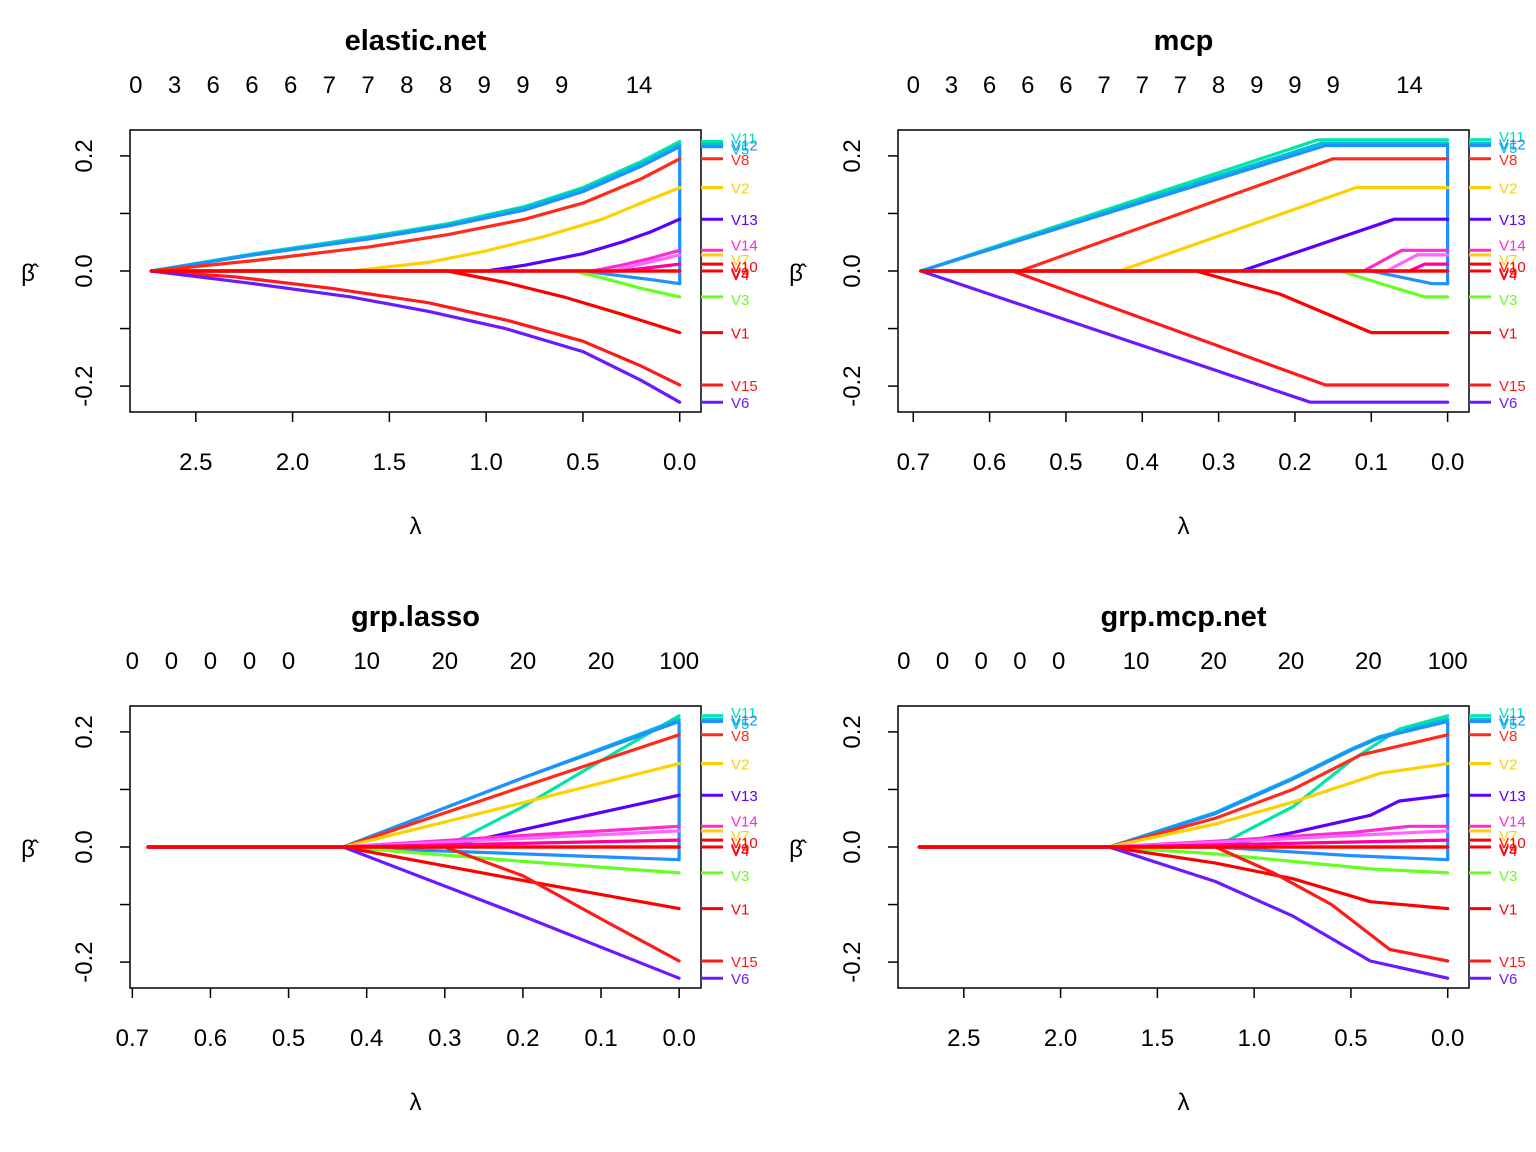 The image size is (1536, 1152). I want to click on series-line-v6, so click(1183, 912).